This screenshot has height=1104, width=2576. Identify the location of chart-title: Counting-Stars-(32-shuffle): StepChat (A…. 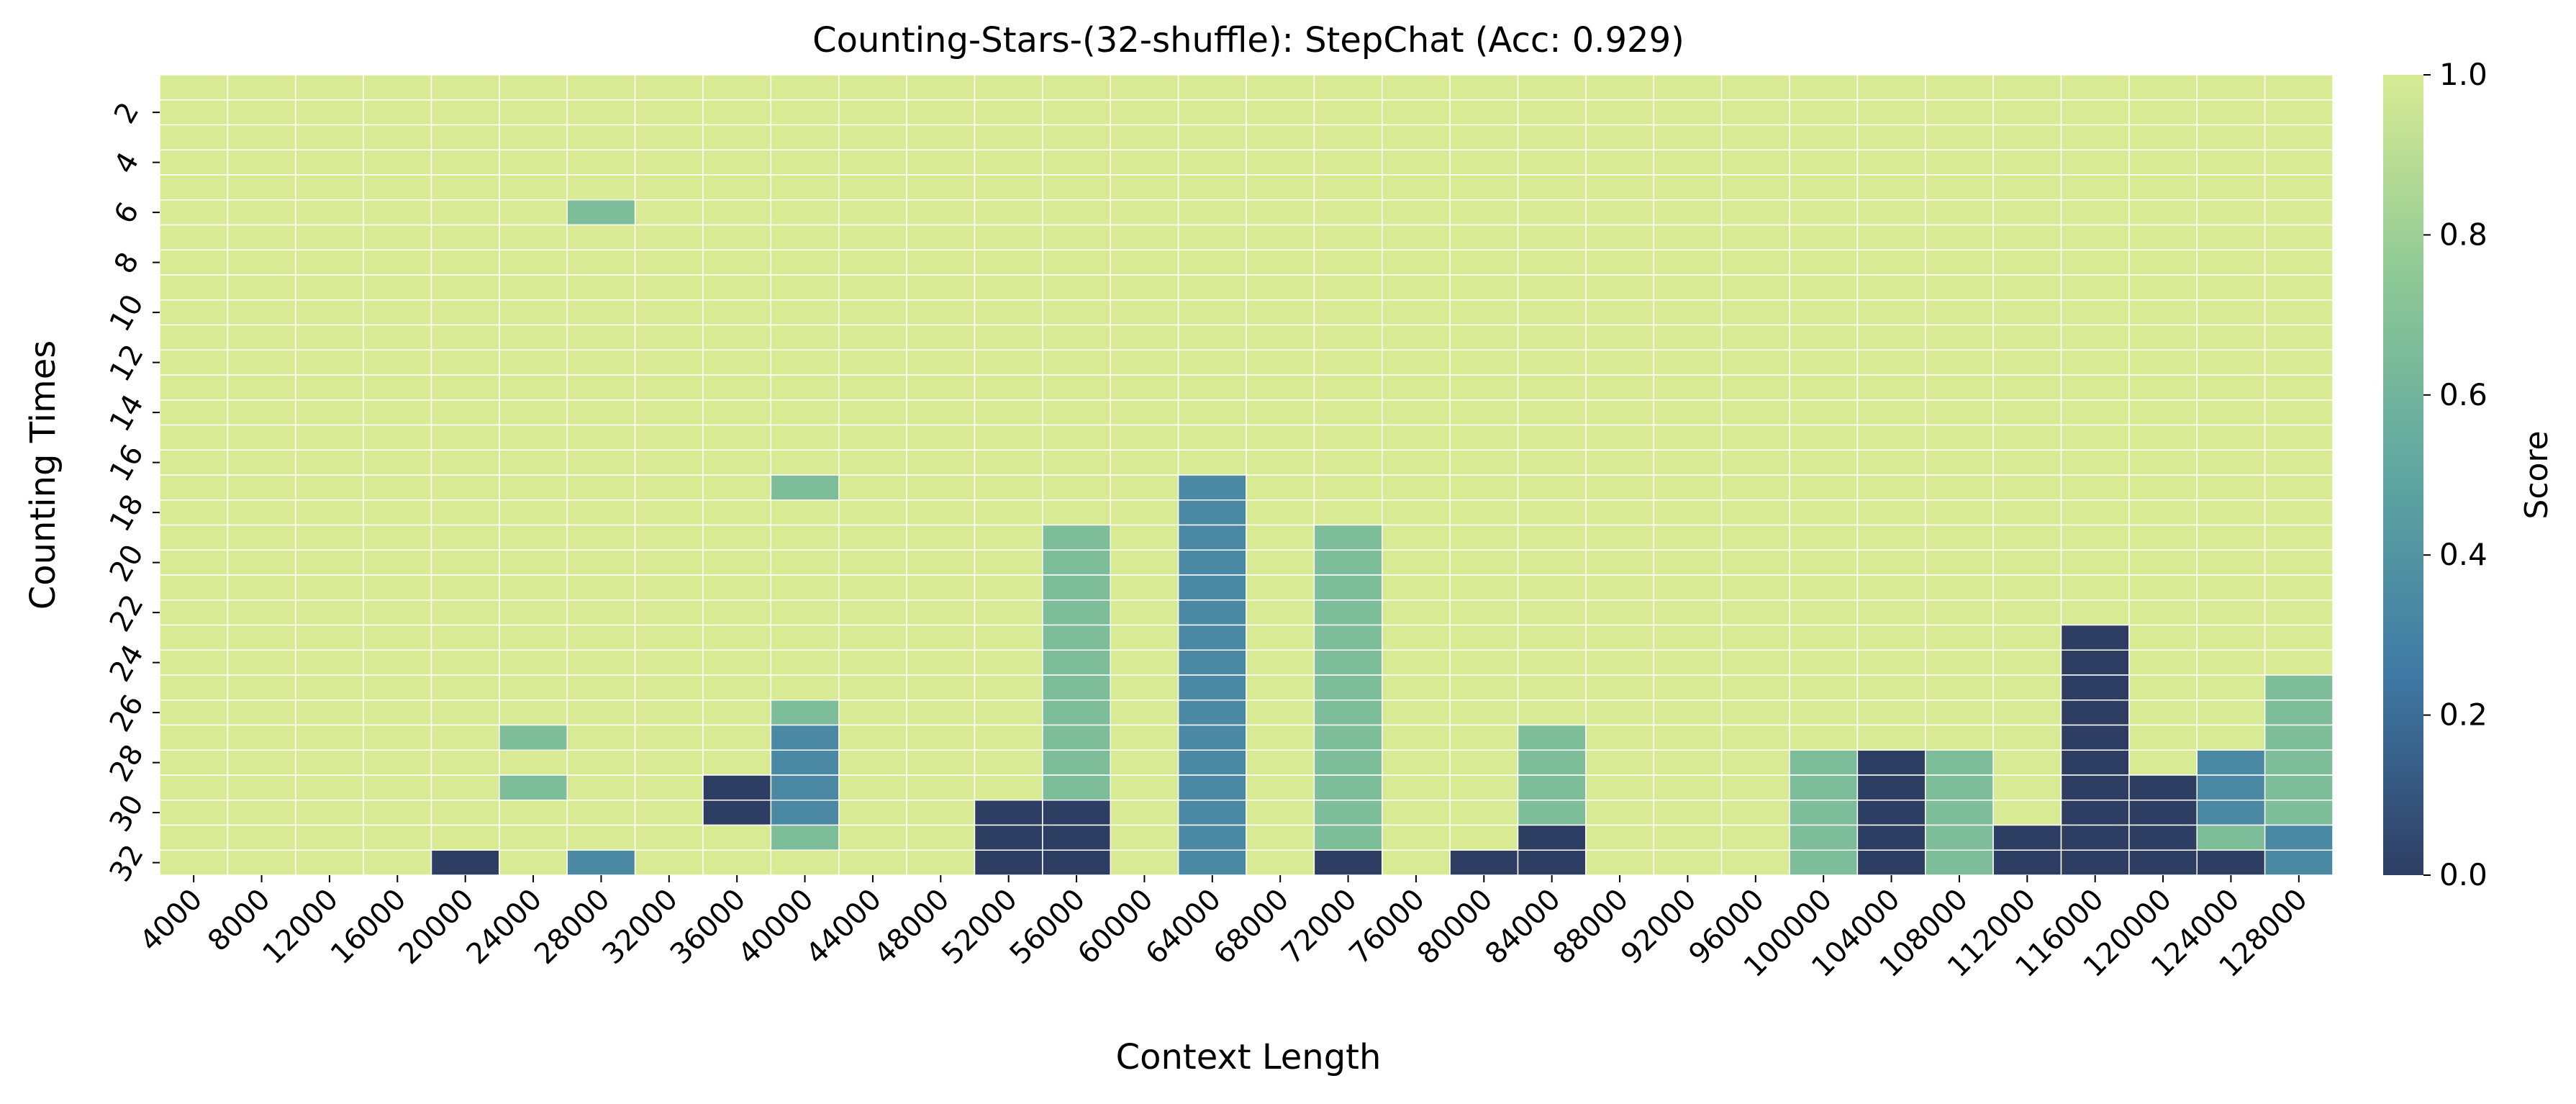
(1248, 40).